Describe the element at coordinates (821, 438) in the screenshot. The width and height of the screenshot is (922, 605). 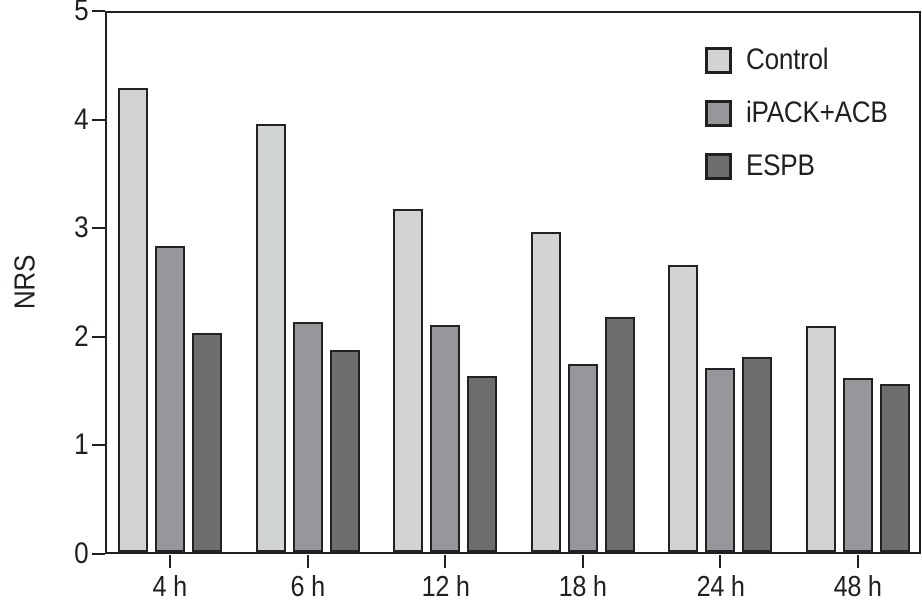
I see `bar-control-48h` at that location.